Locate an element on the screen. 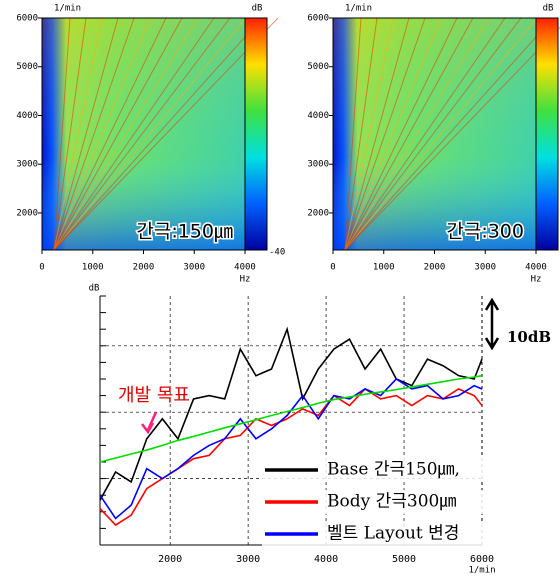 This screenshot has height=577, width=560. legend-label: 벨트 Layout 변경 is located at coordinates (393, 534).